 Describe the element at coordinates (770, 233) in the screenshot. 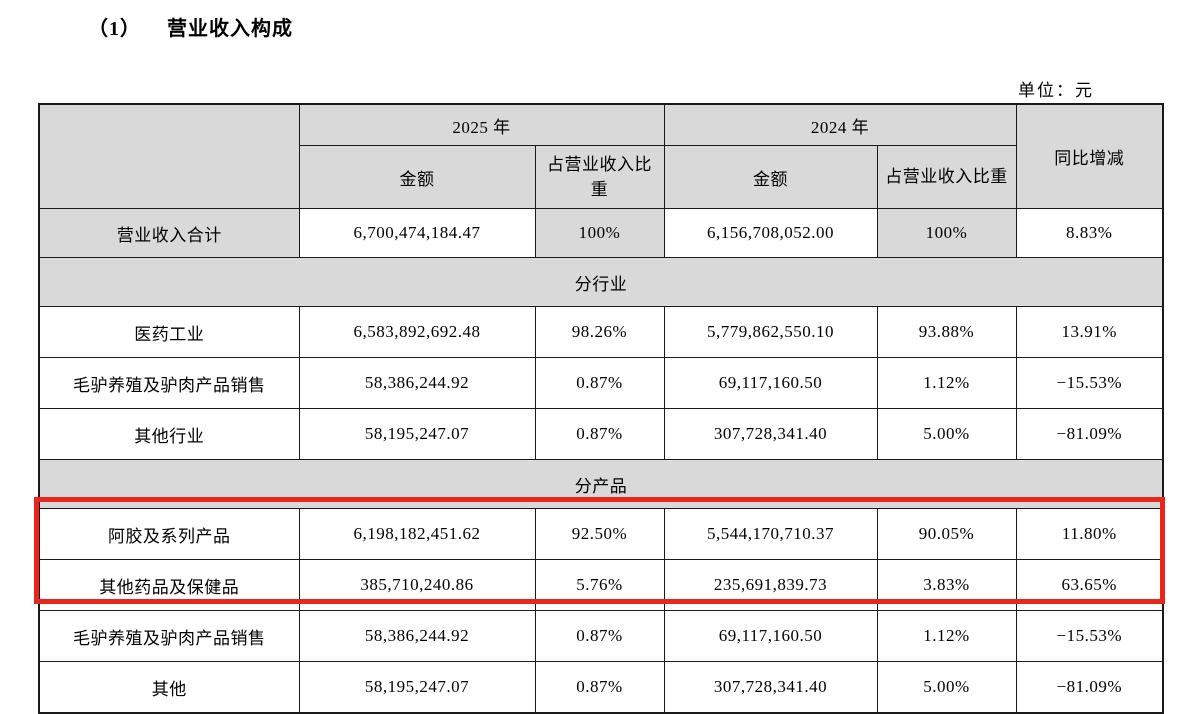

I see `amount-2024: 6,156,708,052.00` at that location.